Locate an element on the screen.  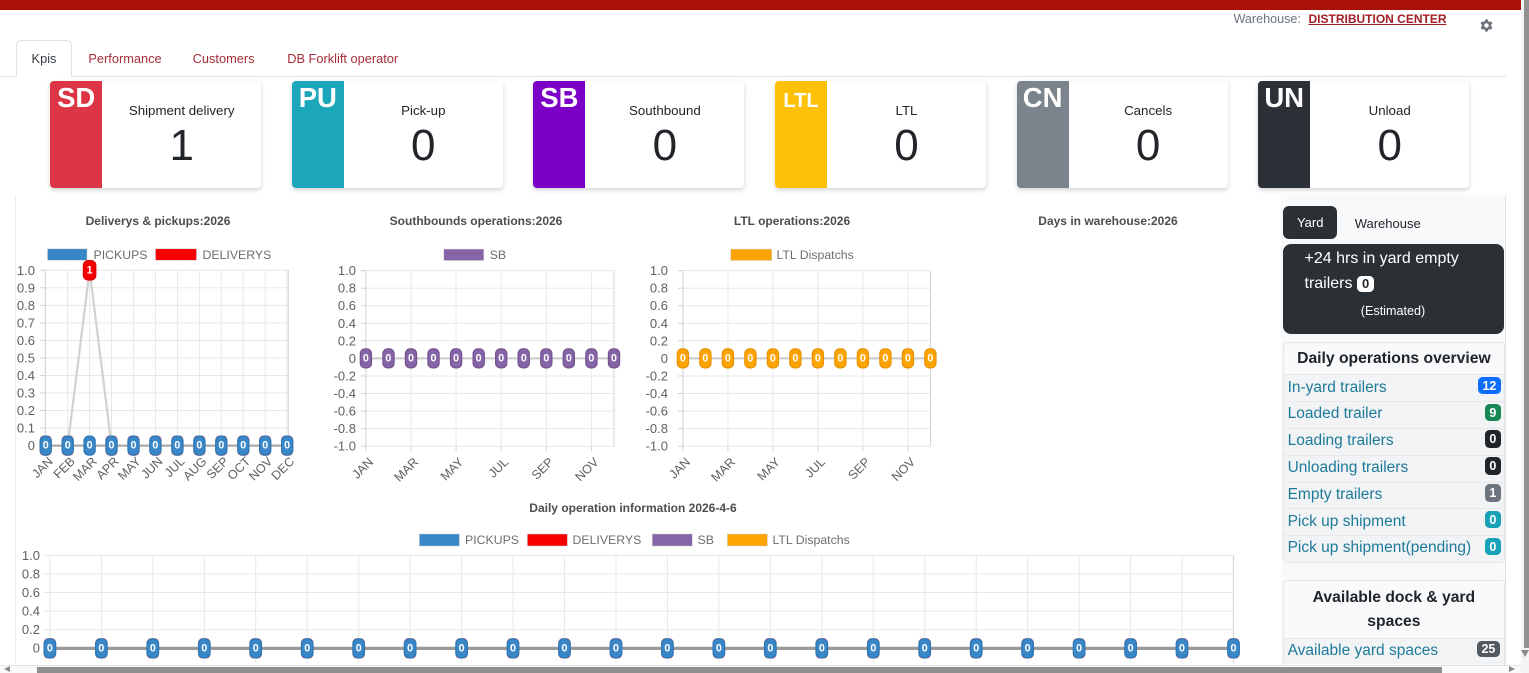
svg-text: 1.0 is located at coordinates (26, 270).